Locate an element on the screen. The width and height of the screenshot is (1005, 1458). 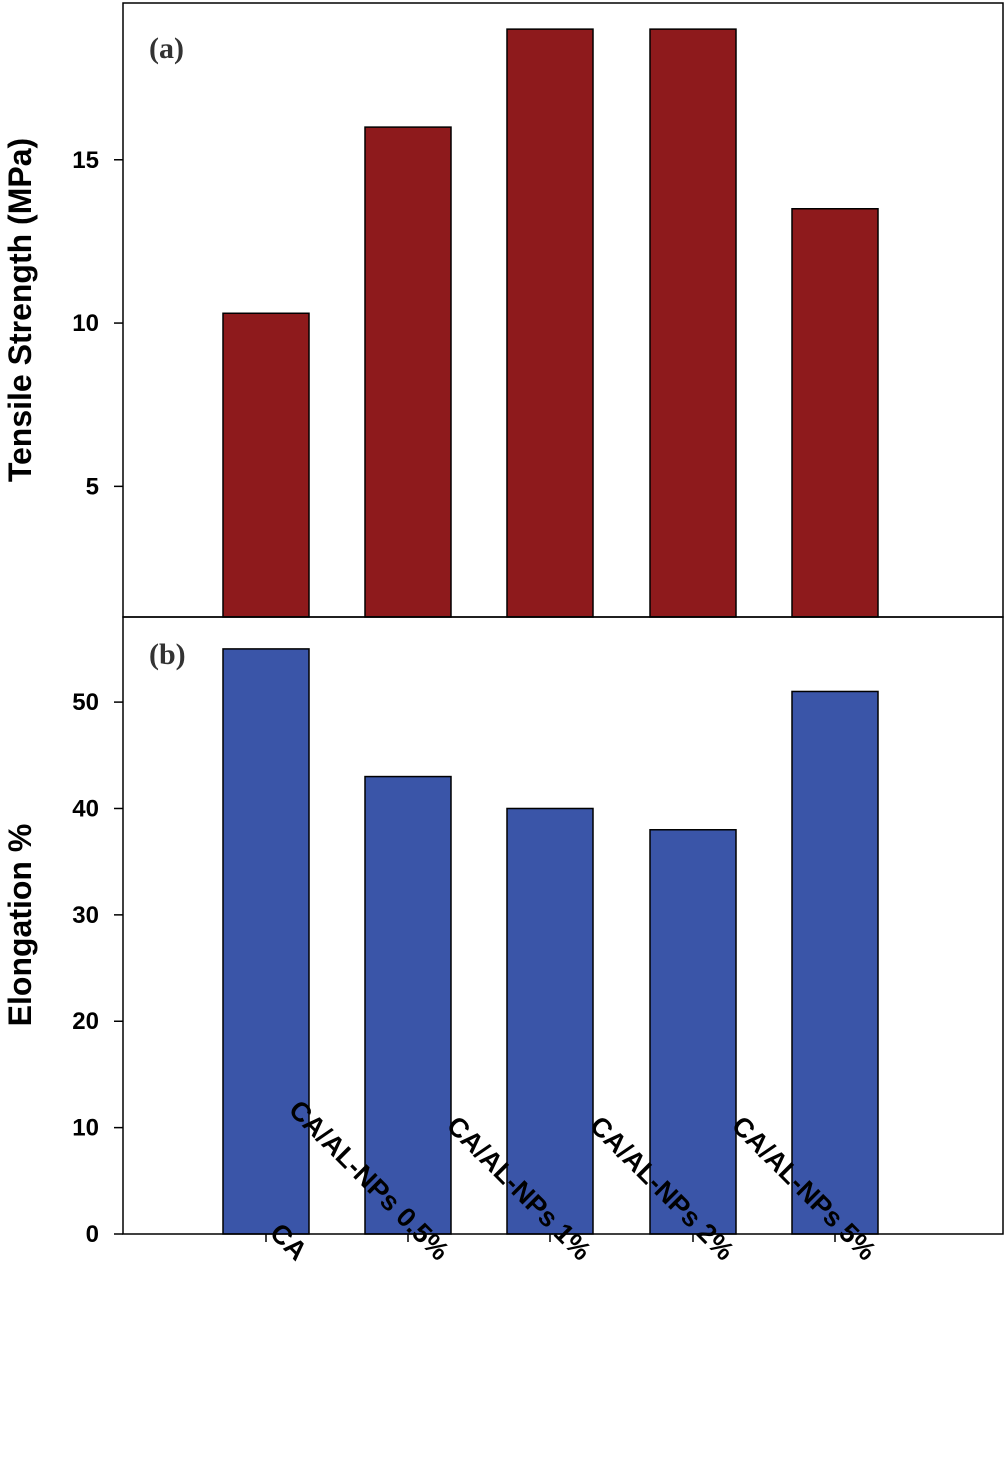
tensile-strength-y-tick-label-1: 5 is located at coordinates (92, 486).